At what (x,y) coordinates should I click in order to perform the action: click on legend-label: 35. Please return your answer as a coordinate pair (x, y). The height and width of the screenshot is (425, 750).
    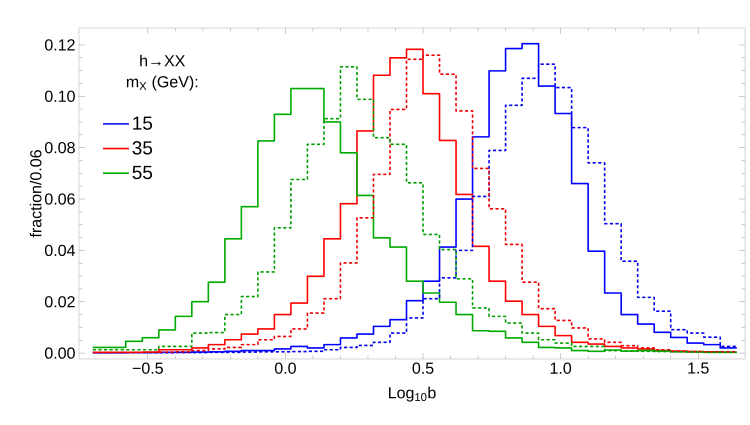
    Looking at the image, I should click on (142, 148).